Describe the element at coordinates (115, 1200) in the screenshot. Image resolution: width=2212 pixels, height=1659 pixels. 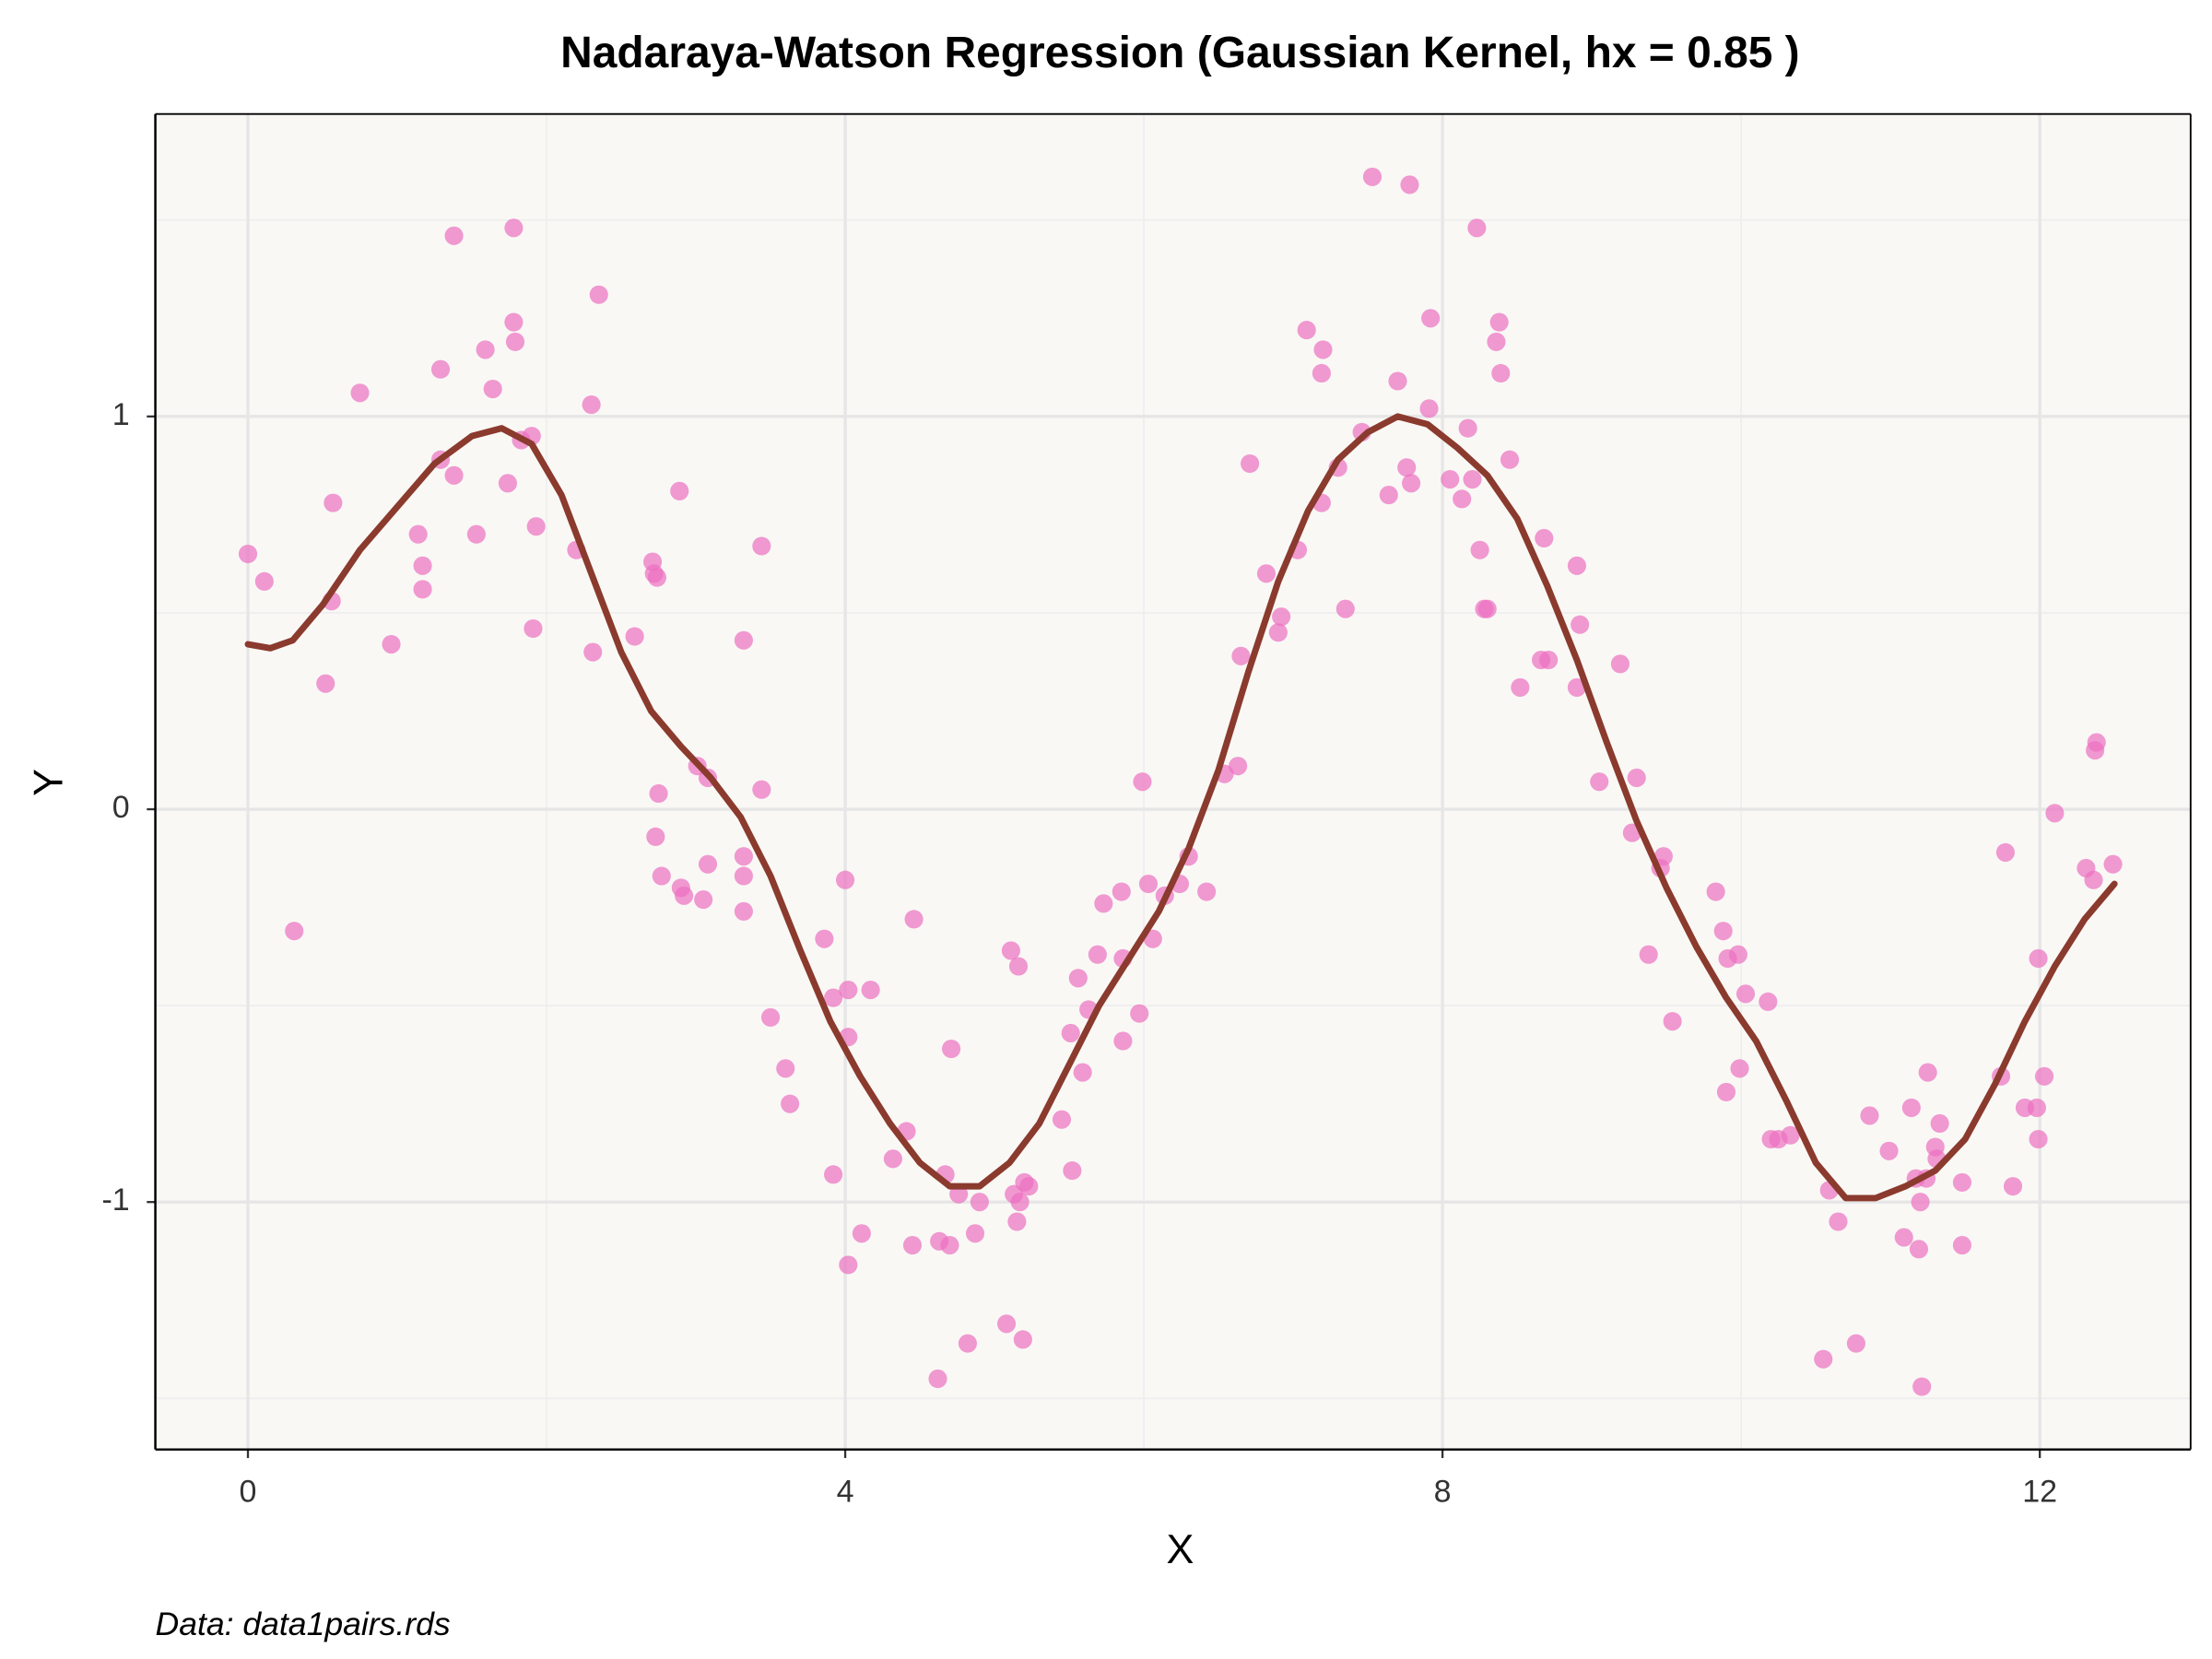
I see `y-tick-label: -1` at that location.